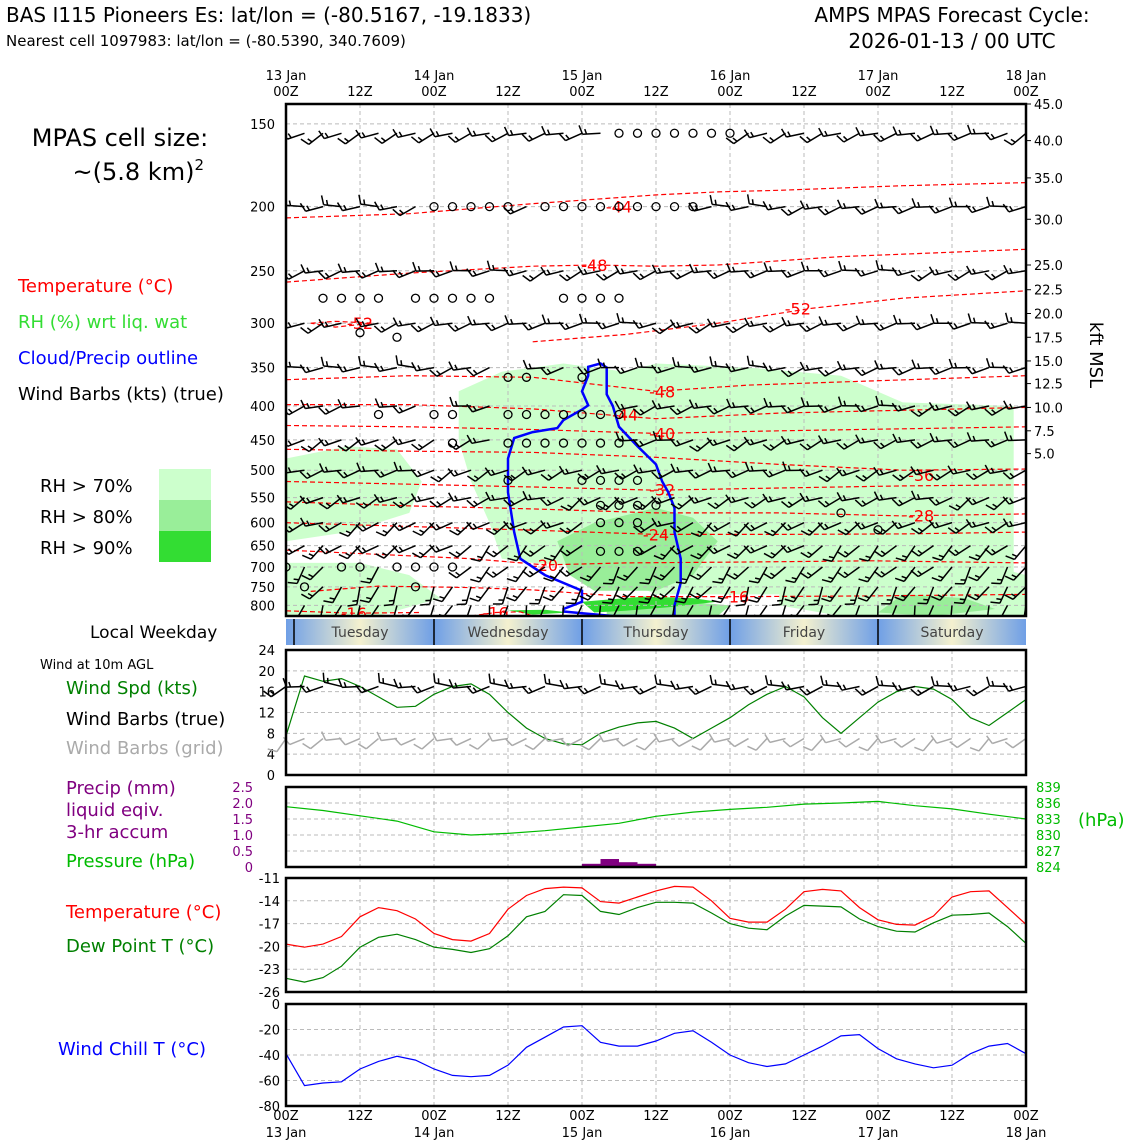 The image size is (1140, 1140). I want to click on kft-tick-label: 22.5, so click(1048, 291).